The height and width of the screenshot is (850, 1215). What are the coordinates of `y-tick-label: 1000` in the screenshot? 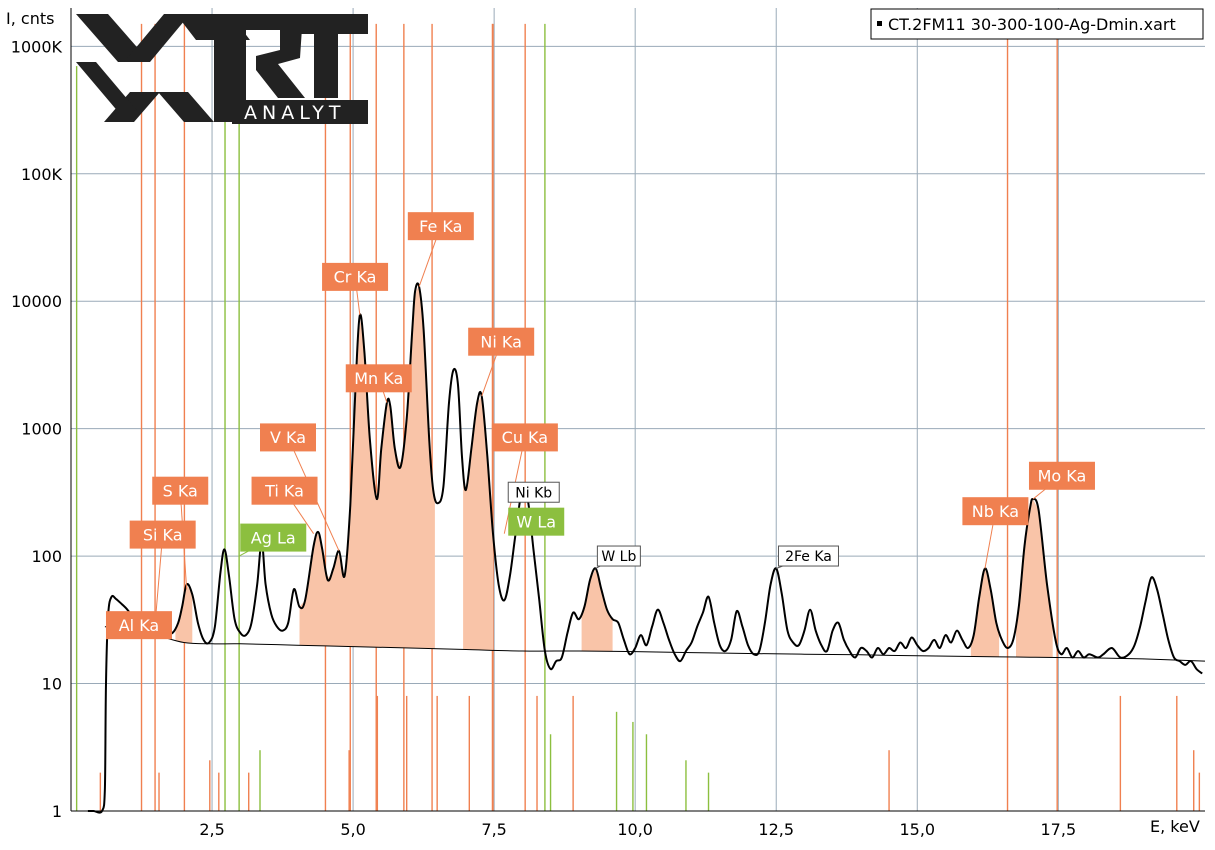 It's located at (41, 429).